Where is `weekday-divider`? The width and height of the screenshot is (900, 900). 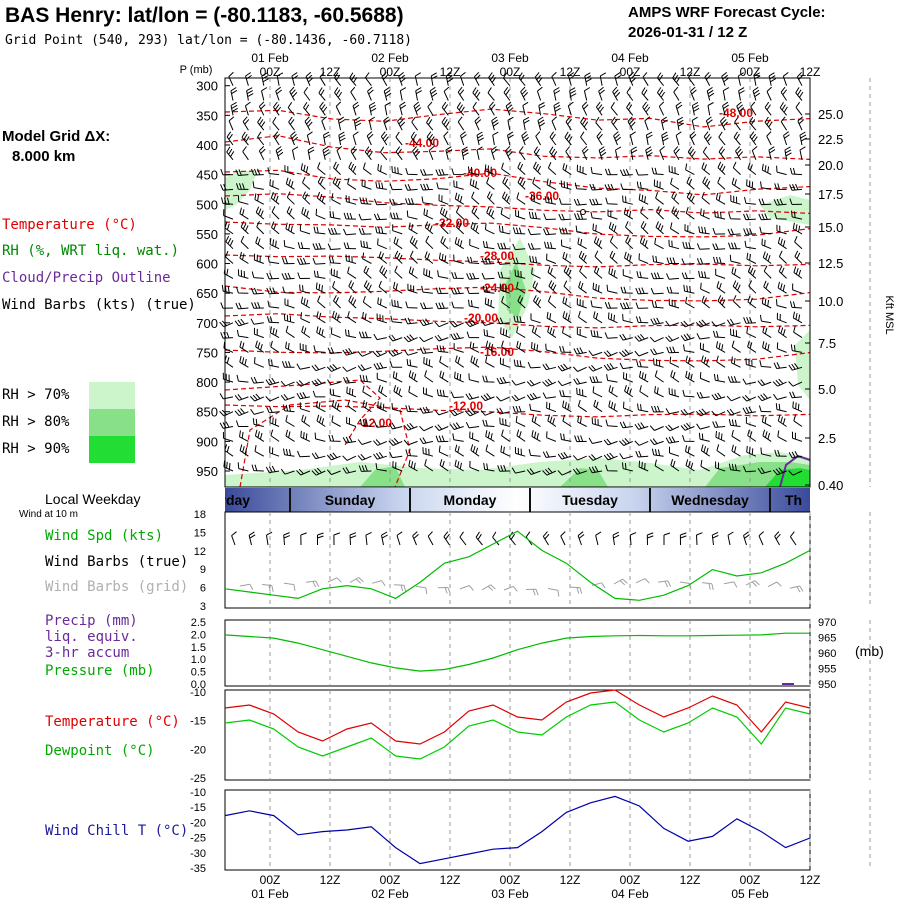
weekday-divider is located at coordinates (290, 500).